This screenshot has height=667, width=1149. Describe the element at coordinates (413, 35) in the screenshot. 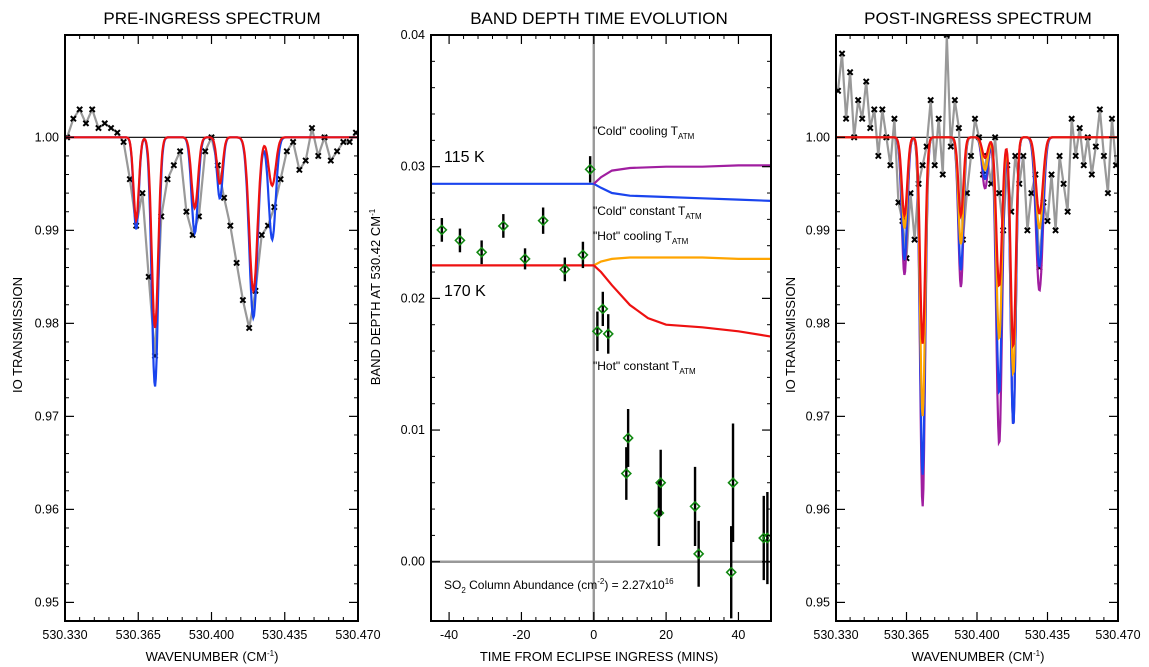

I see `band-depth-ytick-label: 0.04` at that location.